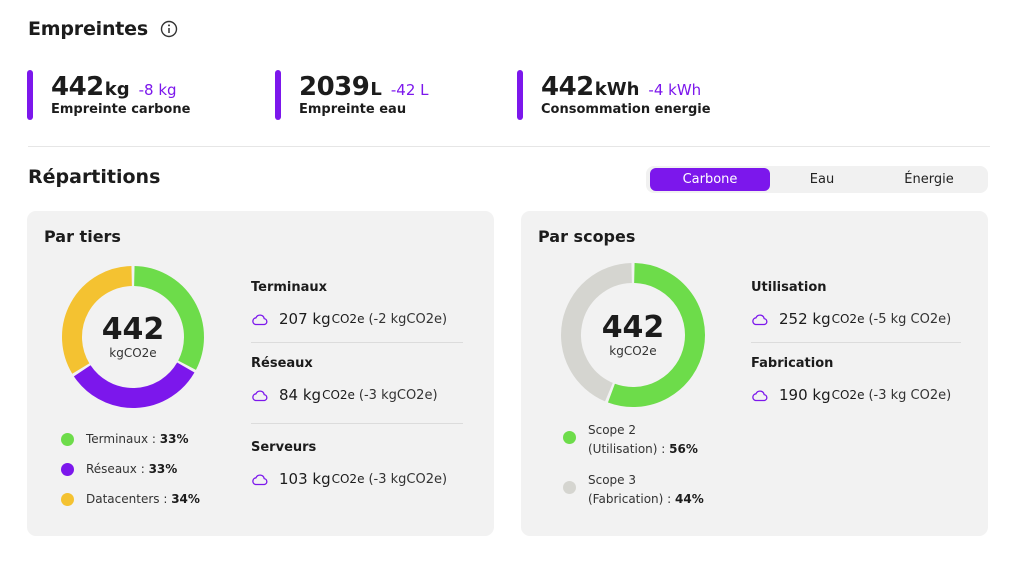  I want to click on legend-label: Datacenters : 34%, so click(143, 499).